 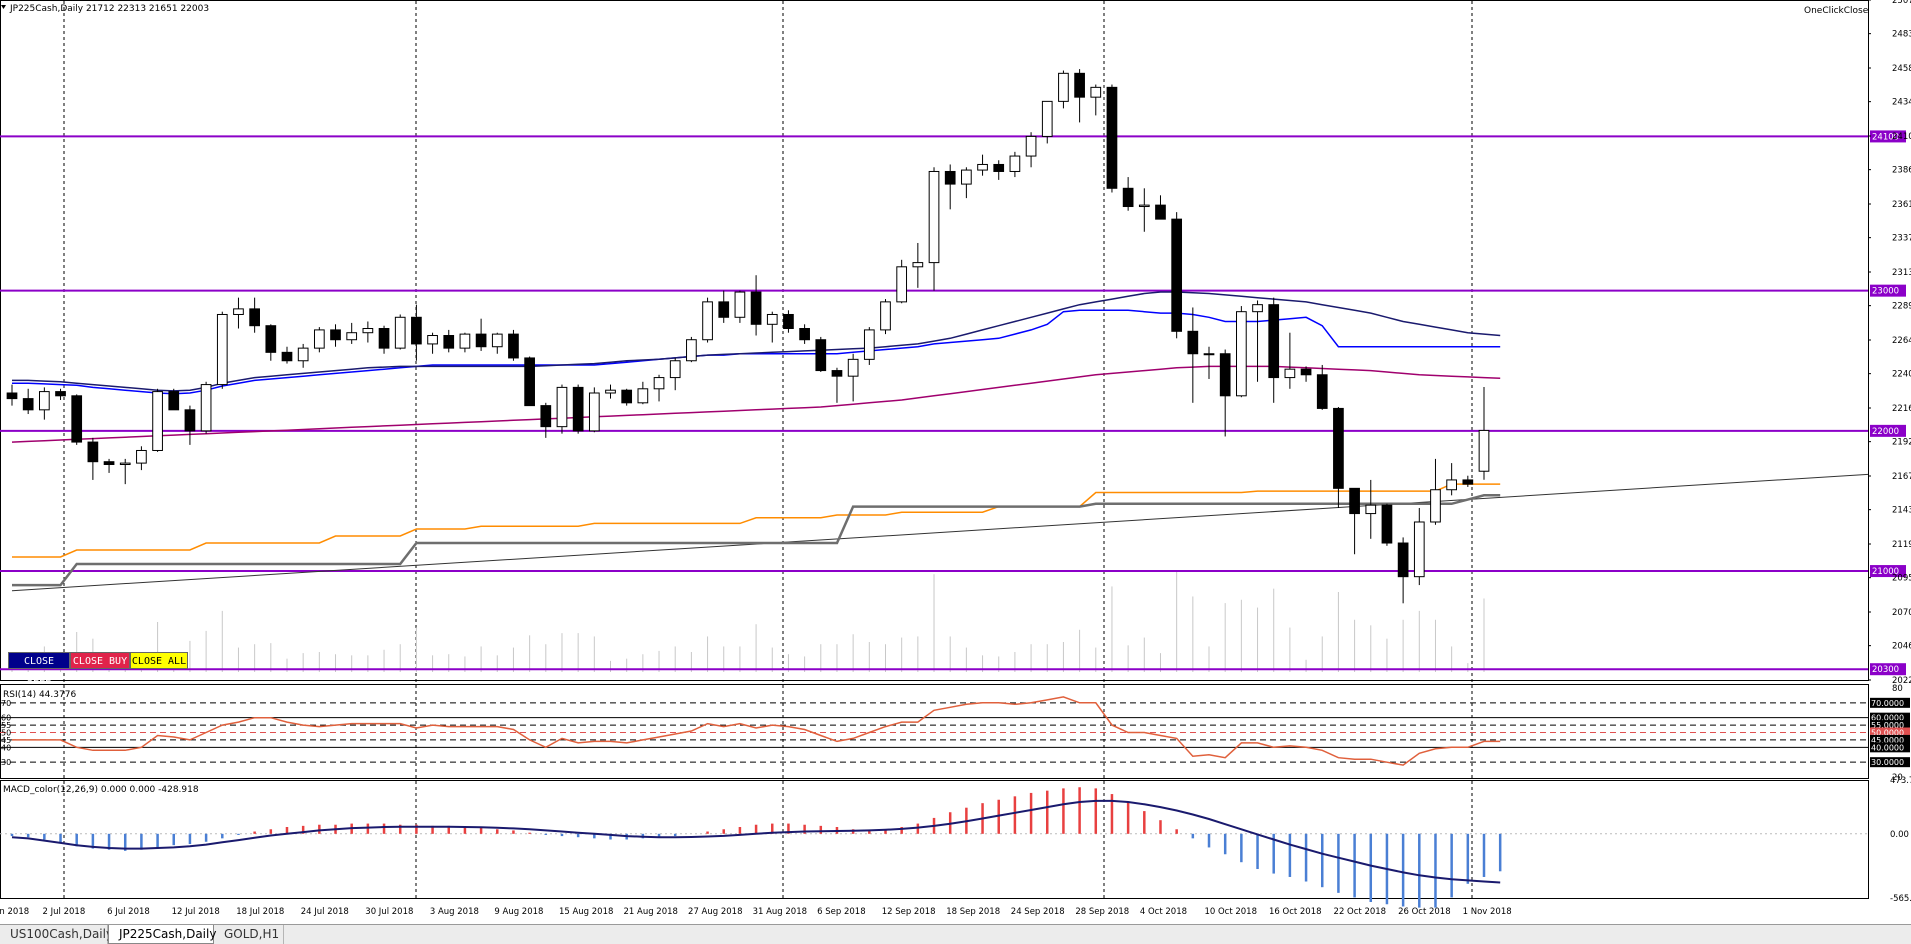 I want to click on date-axis-label: 6 Sep 2018, so click(x=841, y=912).